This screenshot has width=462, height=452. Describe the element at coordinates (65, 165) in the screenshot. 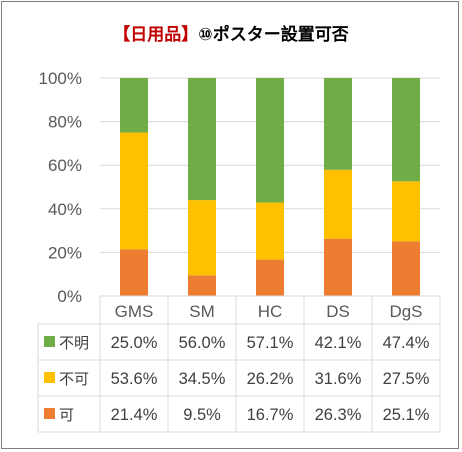

I see `y-tick-label: 60%` at that location.